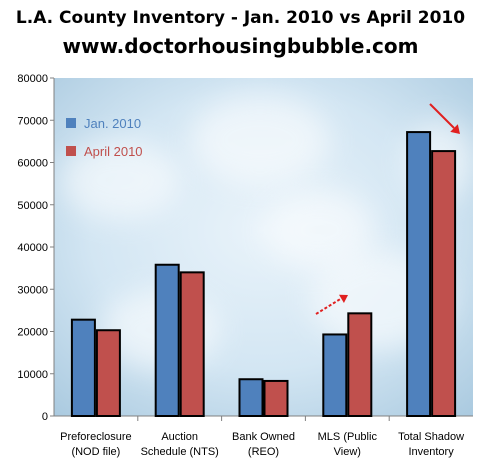 The width and height of the screenshot is (481, 468). Describe the element at coordinates (348, 437) in the screenshot. I see `x-category-label: MLS (Public` at that location.